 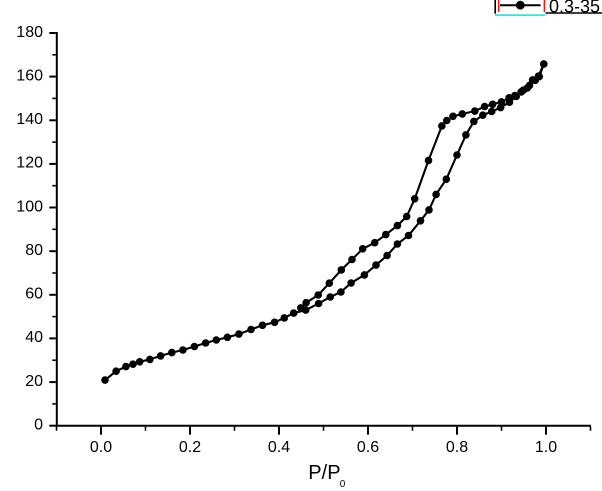 I want to click on svg-text: 20, so click(x=34, y=381).